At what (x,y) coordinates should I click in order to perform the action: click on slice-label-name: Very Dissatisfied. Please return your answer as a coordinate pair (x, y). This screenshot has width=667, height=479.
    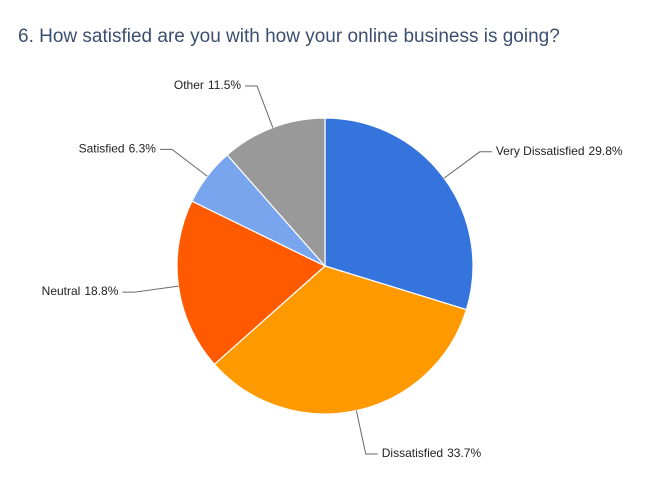
    Looking at the image, I should click on (540, 151).